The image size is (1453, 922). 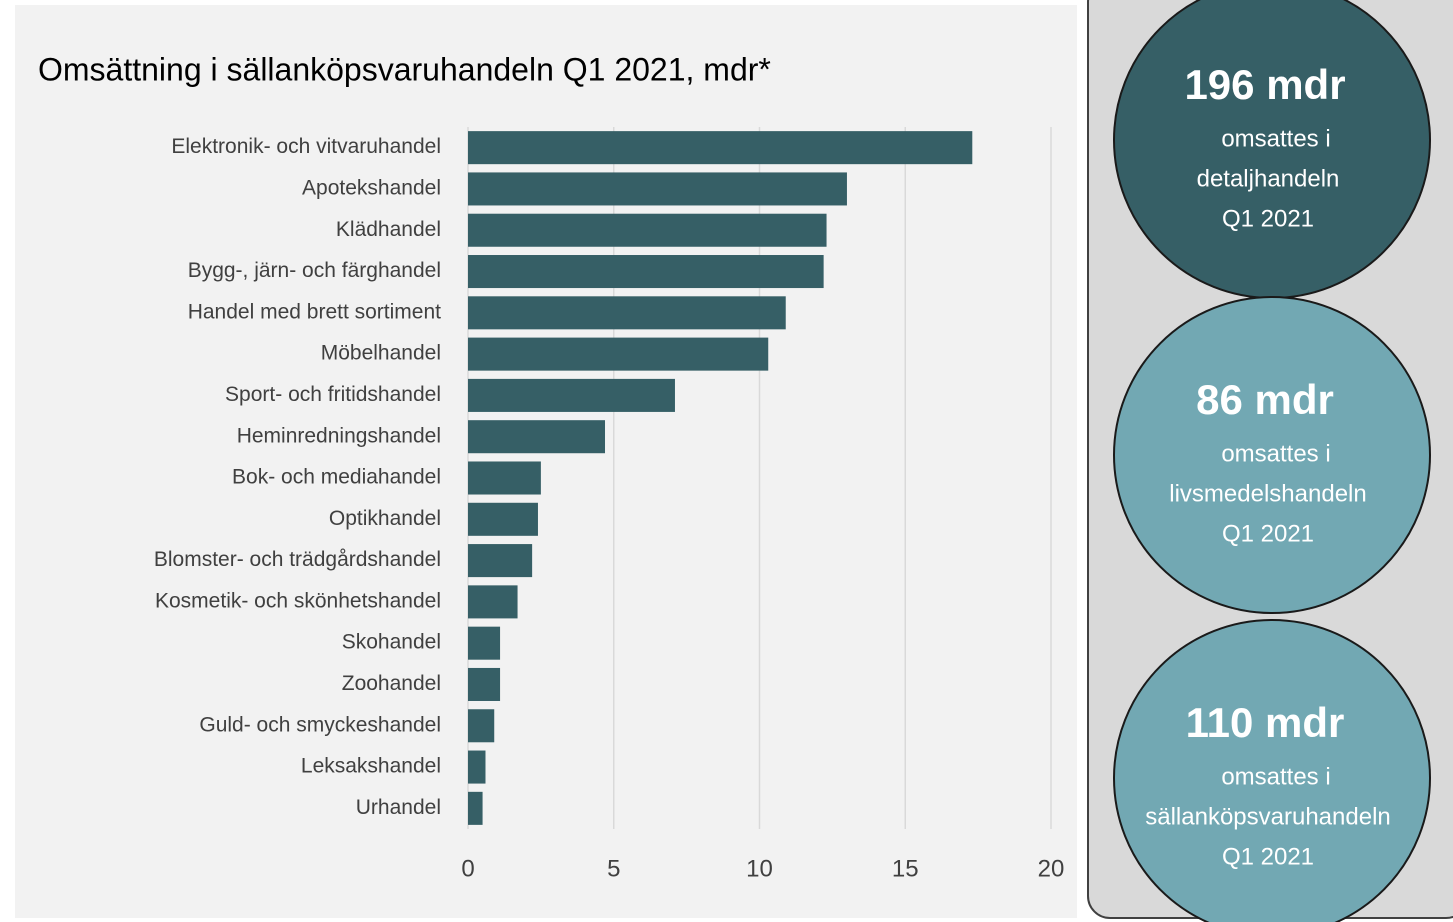 I want to click on y-tick-label: Heminredningshandel, so click(x=339, y=435).